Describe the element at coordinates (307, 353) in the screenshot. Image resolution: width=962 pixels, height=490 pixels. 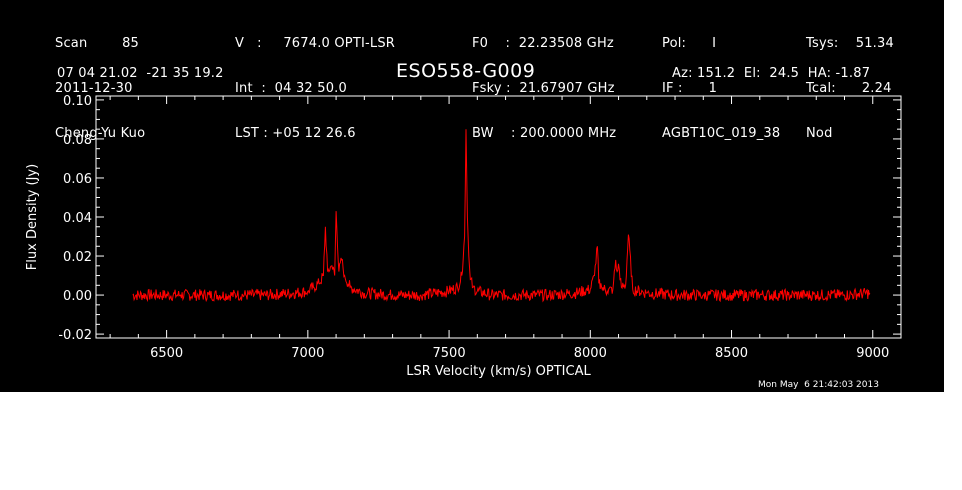
I see `x-tick-label: 7000` at that location.